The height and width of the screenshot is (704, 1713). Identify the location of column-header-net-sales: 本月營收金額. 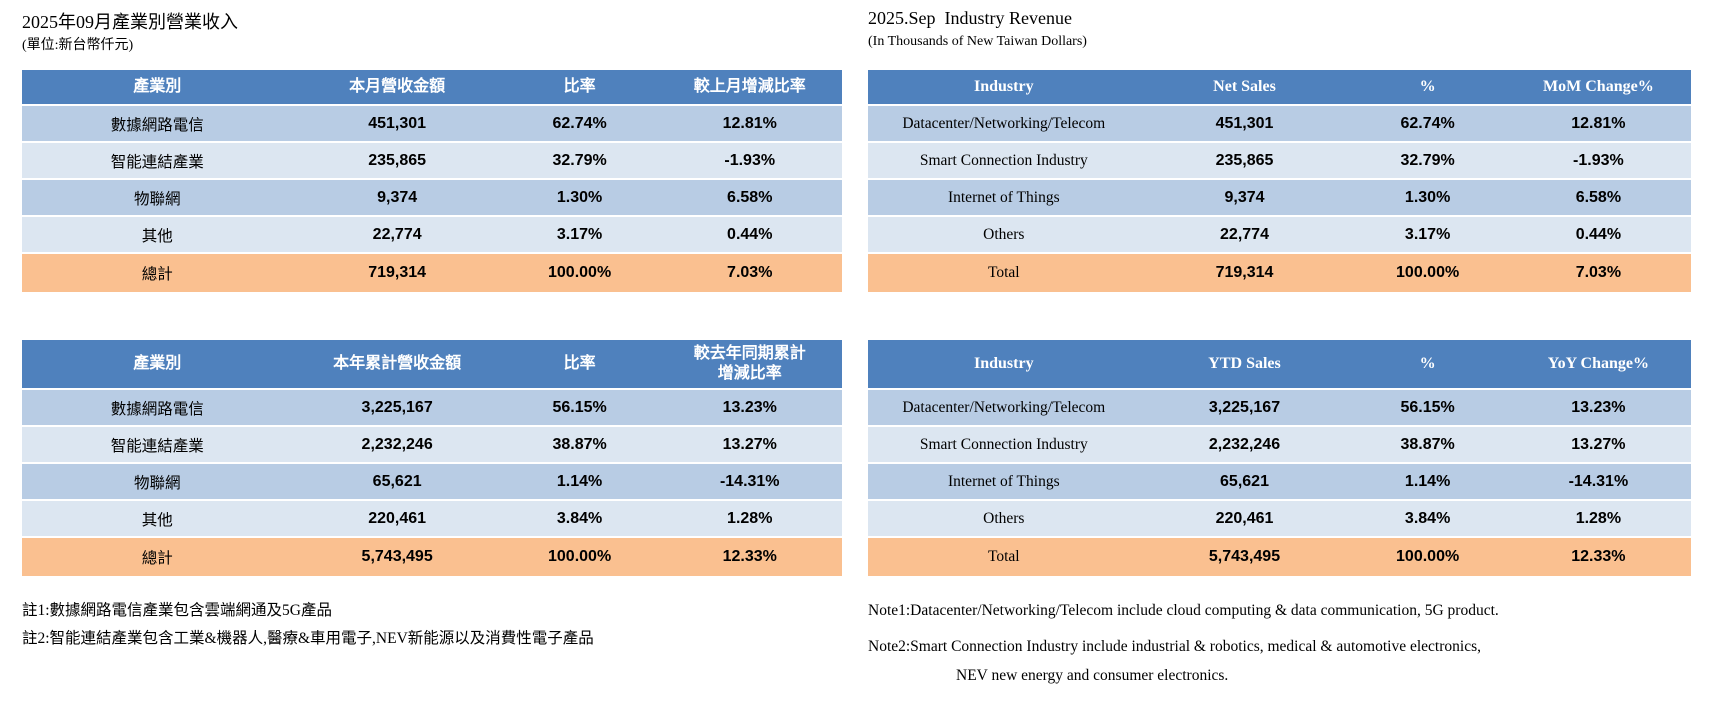
(397, 86).